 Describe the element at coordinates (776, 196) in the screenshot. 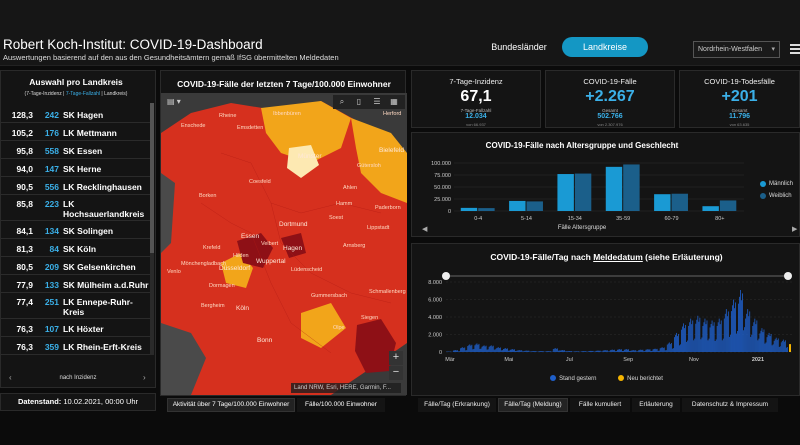

I see `legend-item-female: Weiblich` at that location.